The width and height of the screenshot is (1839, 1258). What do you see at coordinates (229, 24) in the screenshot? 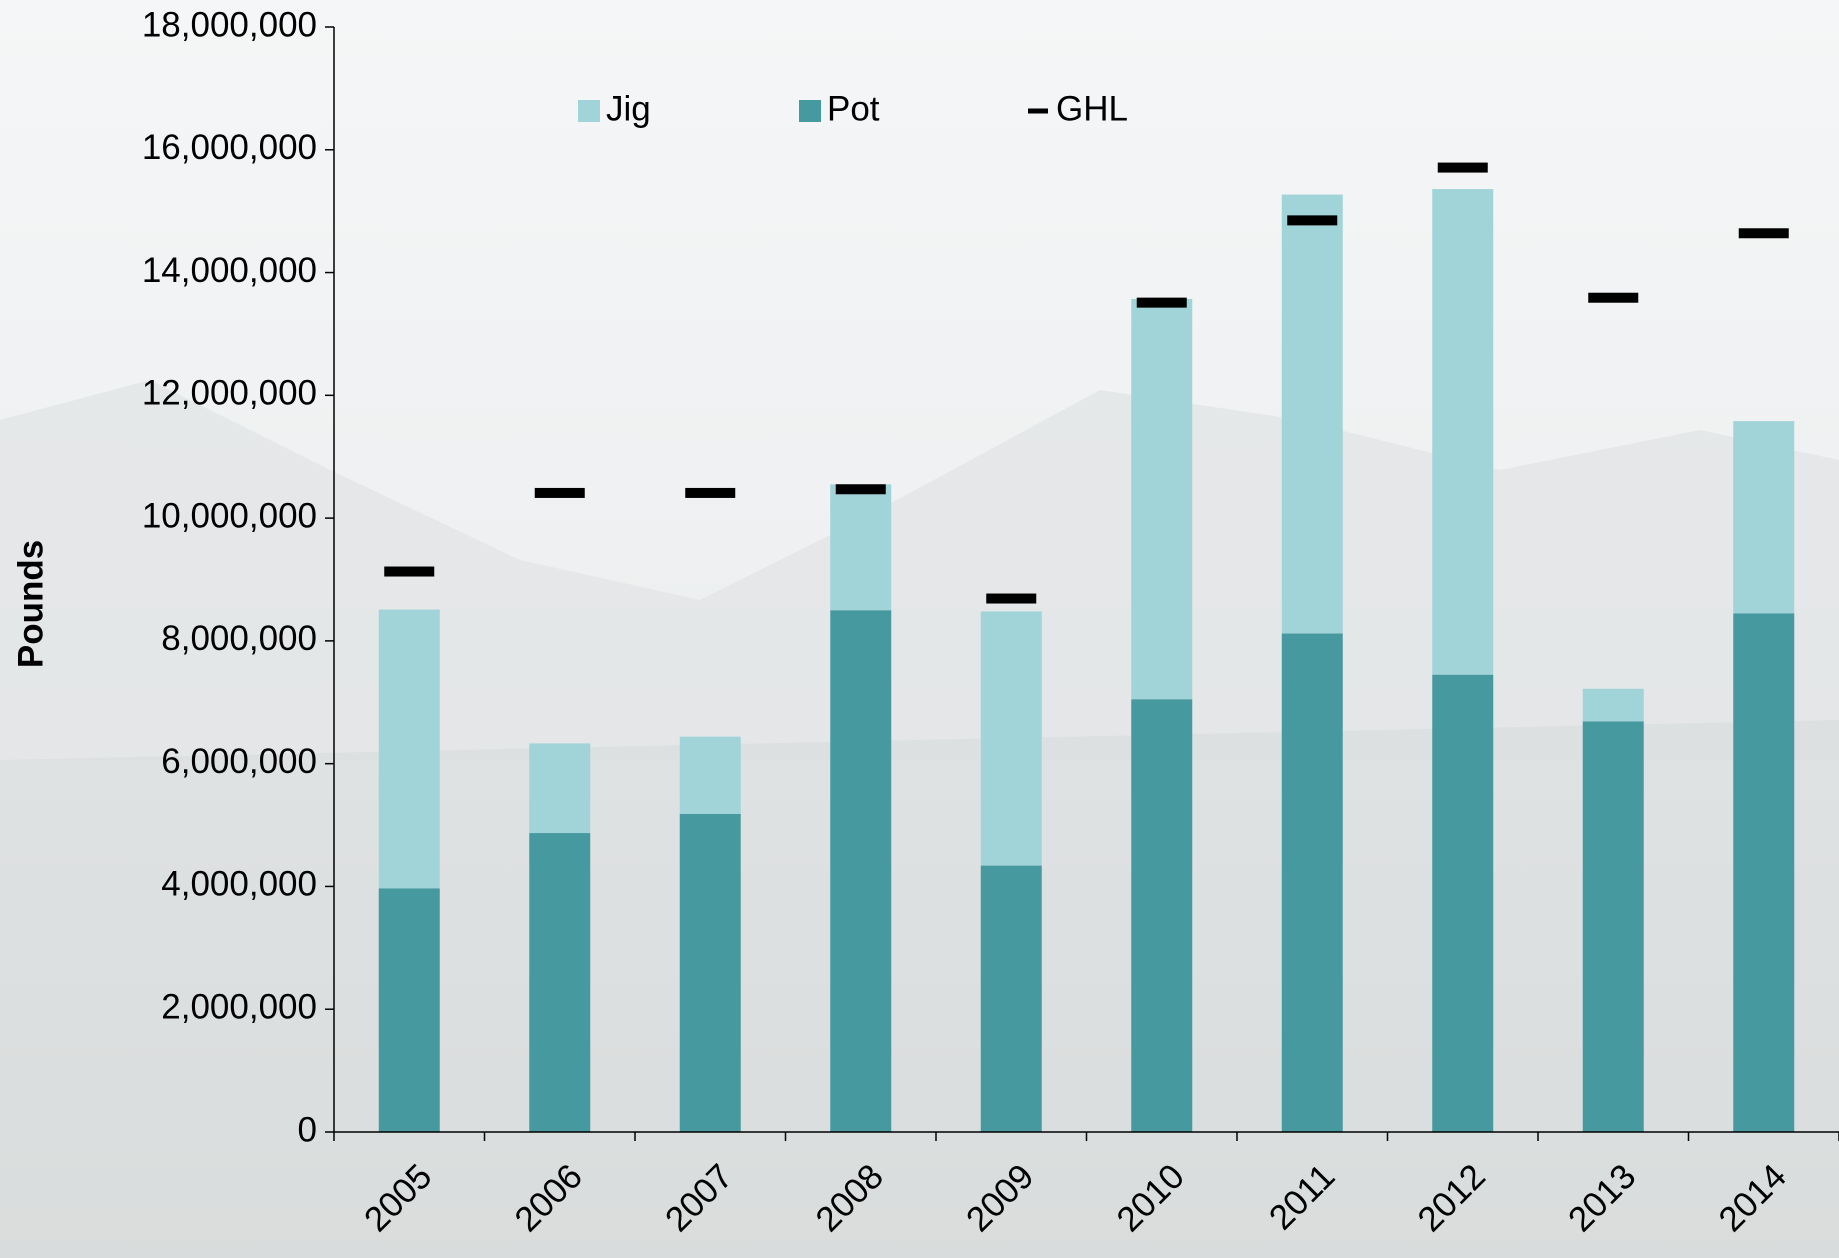
I see `y-tick-label: 18,000,000` at bounding box center [229, 24].